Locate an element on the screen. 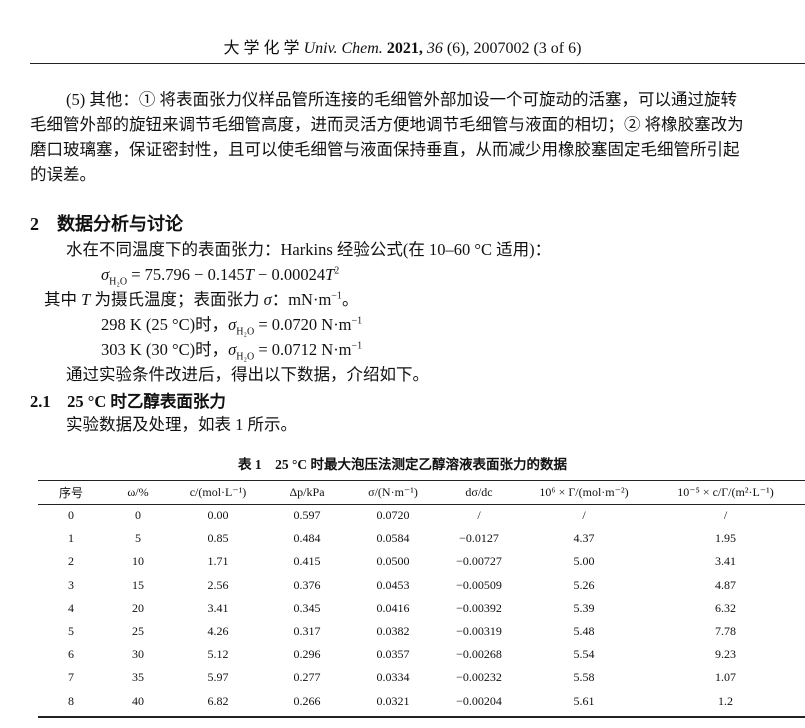 The image size is (805, 728). table-cell: 10 is located at coordinates (138, 561).